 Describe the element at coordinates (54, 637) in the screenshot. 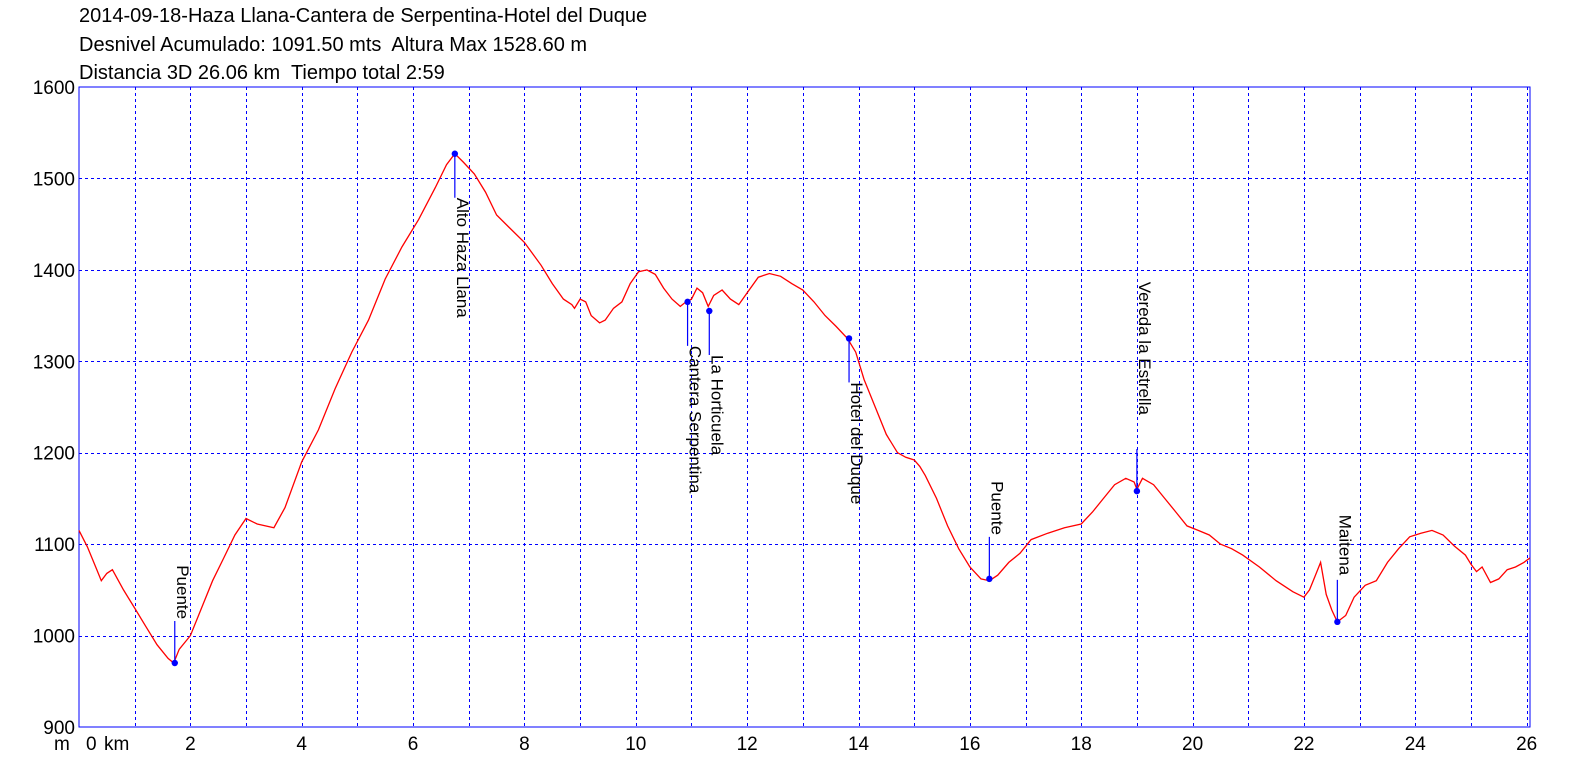

I see `y-tick-label: 1000` at that location.